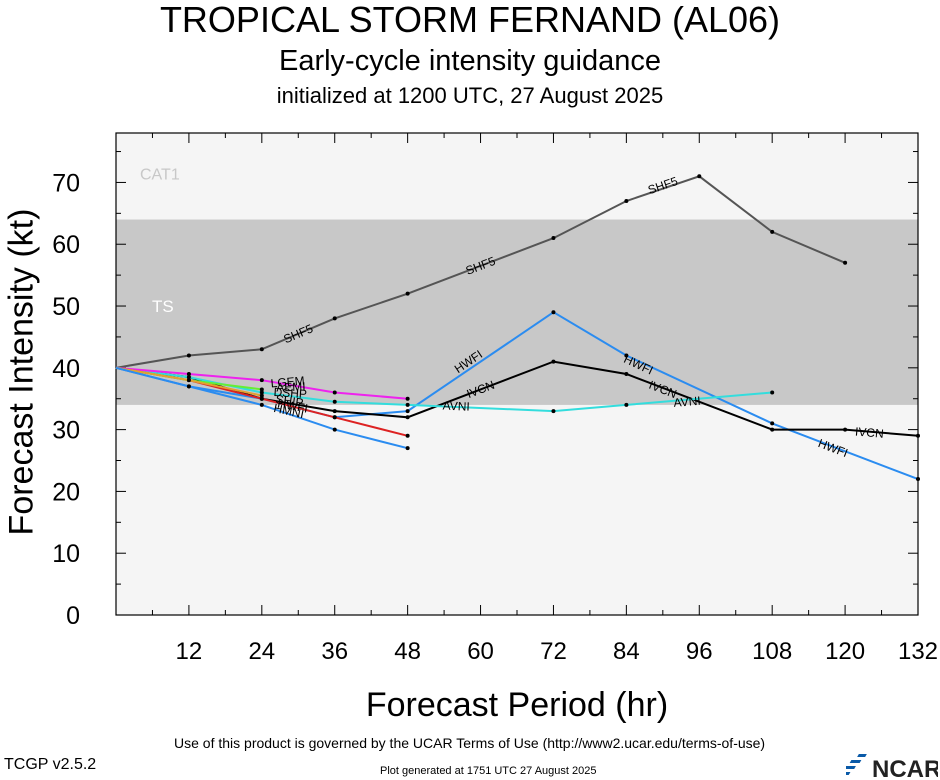 The width and height of the screenshot is (940, 780). I want to click on band-label-ts: TS, so click(163, 306).